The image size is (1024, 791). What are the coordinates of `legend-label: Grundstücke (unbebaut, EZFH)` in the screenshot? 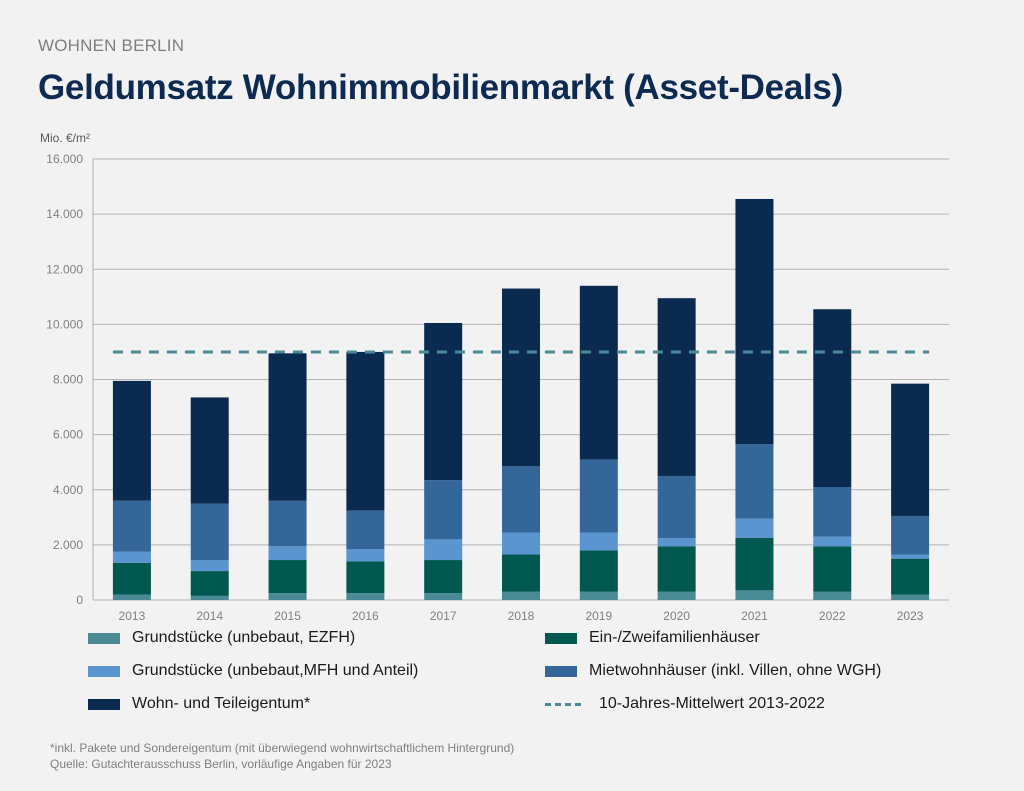 It's located at (244, 637).